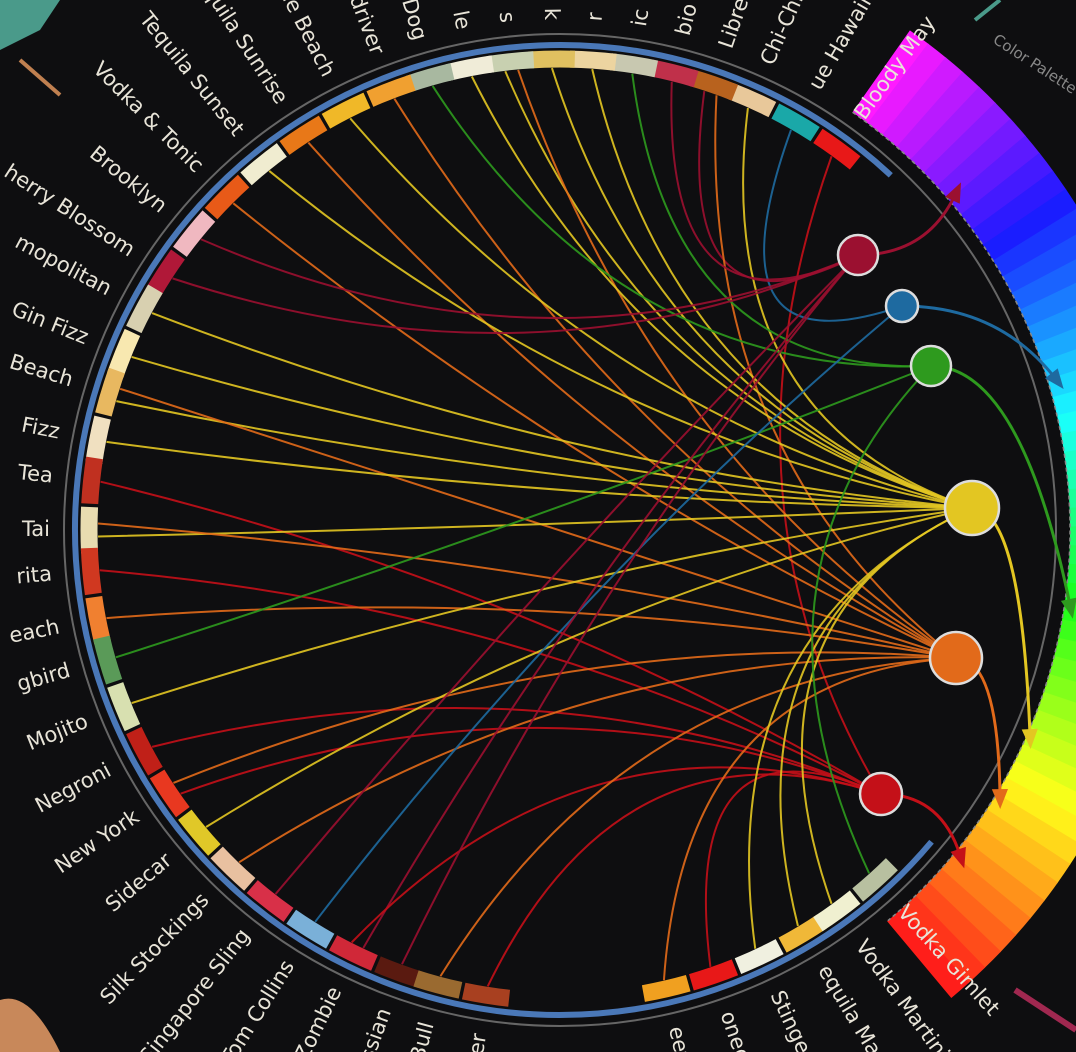 Image resolution: width=1076 pixels, height=1052 pixels. Describe the element at coordinates (461, 19) in the screenshot. I see `cocktail-label: le` at that location.